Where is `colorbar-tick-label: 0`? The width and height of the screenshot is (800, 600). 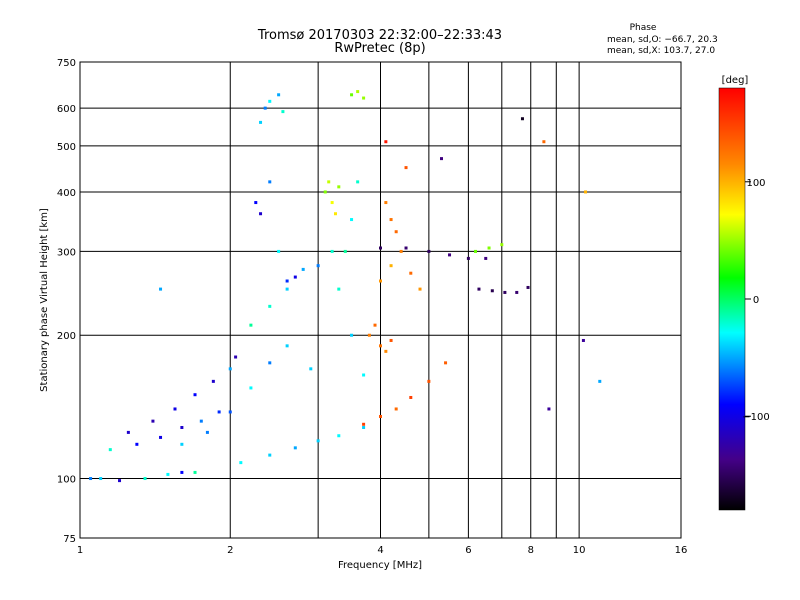
colorbar-tick-label: 0 is located at coordinates (756, 300).